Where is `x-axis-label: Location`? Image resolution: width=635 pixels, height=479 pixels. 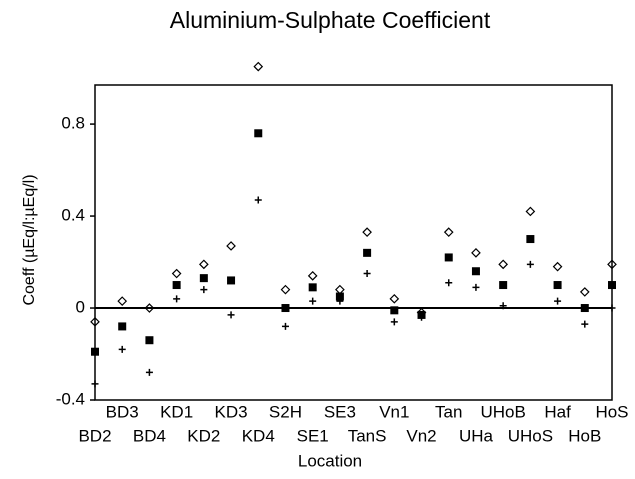
x-axis-label: Location is located at coordinates (330, 460).